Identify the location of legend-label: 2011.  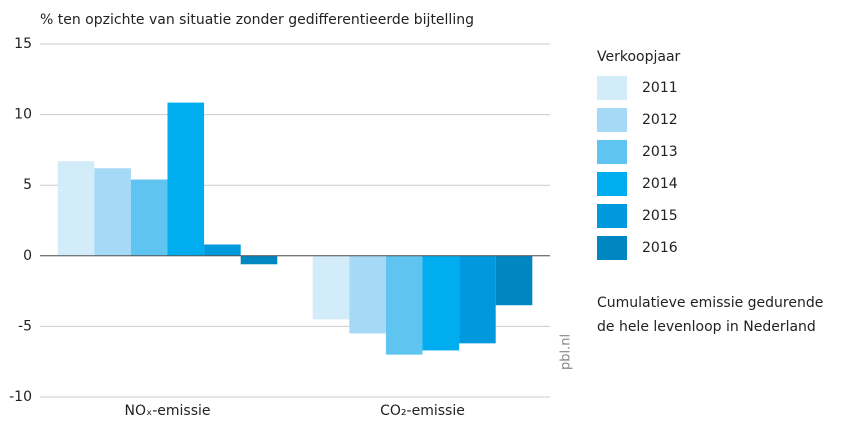
(660, 88).